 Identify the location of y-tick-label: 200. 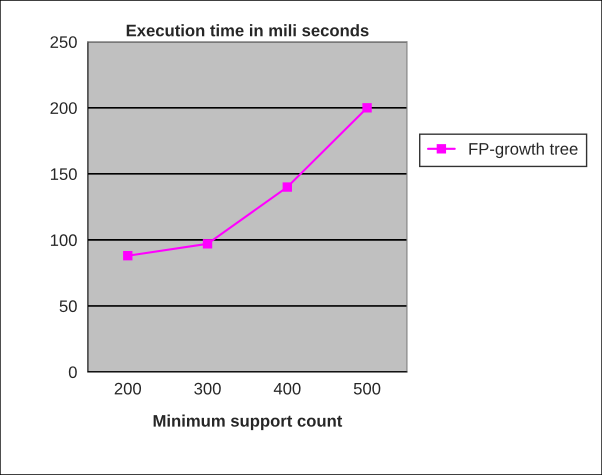
(63, 108).